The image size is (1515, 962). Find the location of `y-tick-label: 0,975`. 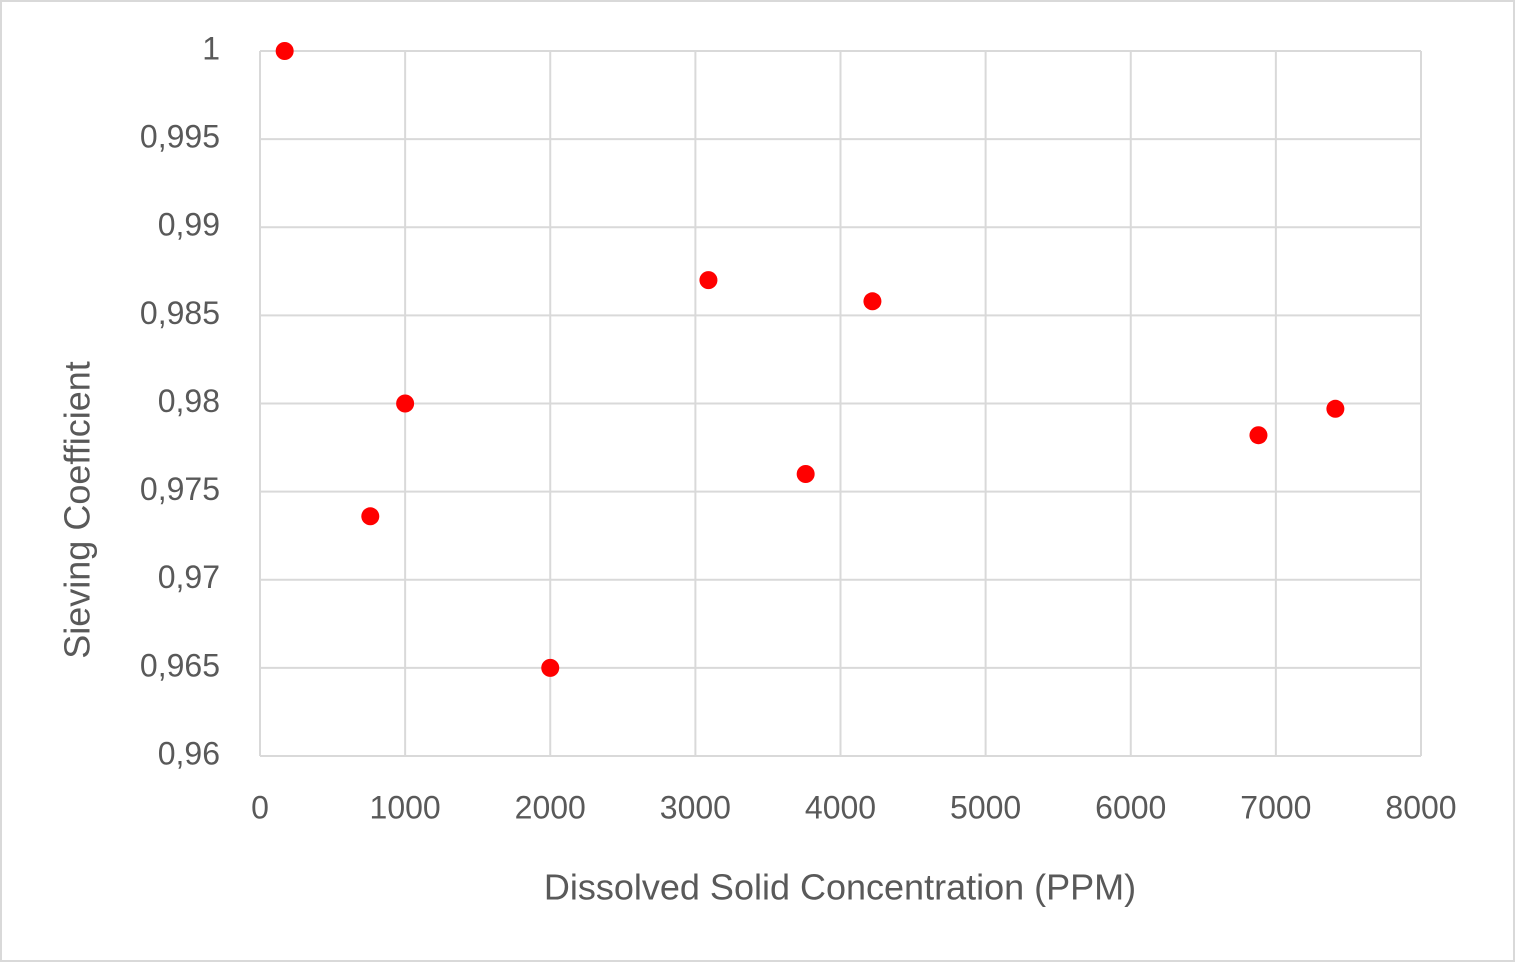

y-tick-label: 0,975 is located at coordinates (180, 489).